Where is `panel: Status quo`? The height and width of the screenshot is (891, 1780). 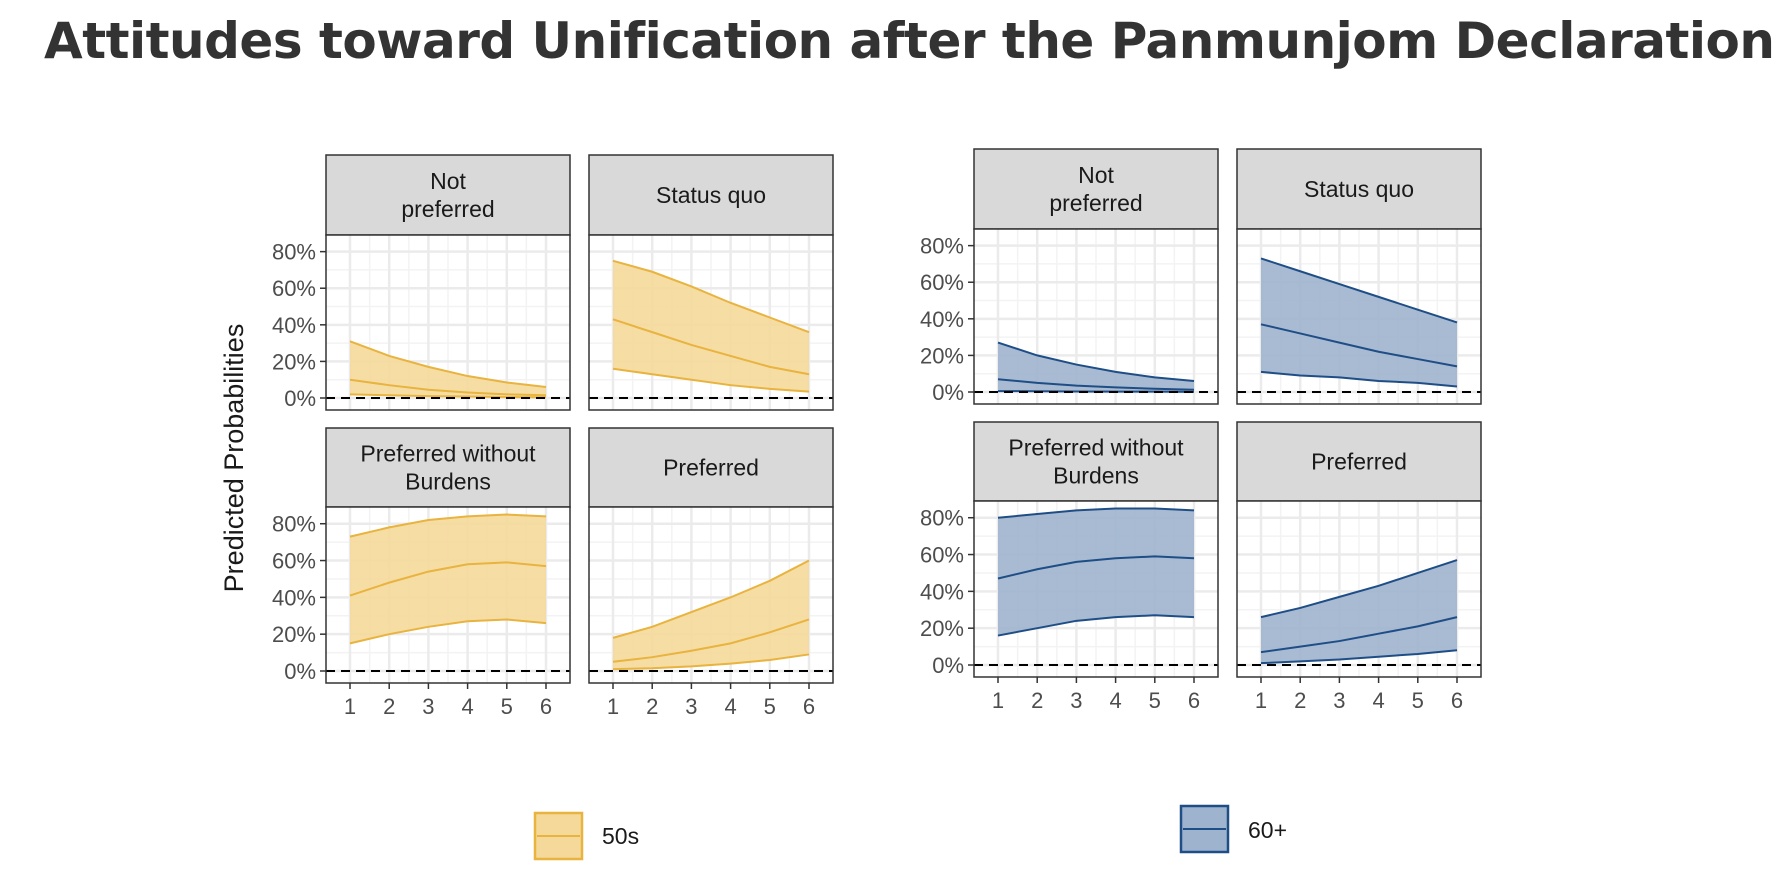
panel: Status quo is located at coordinates (711, 282).